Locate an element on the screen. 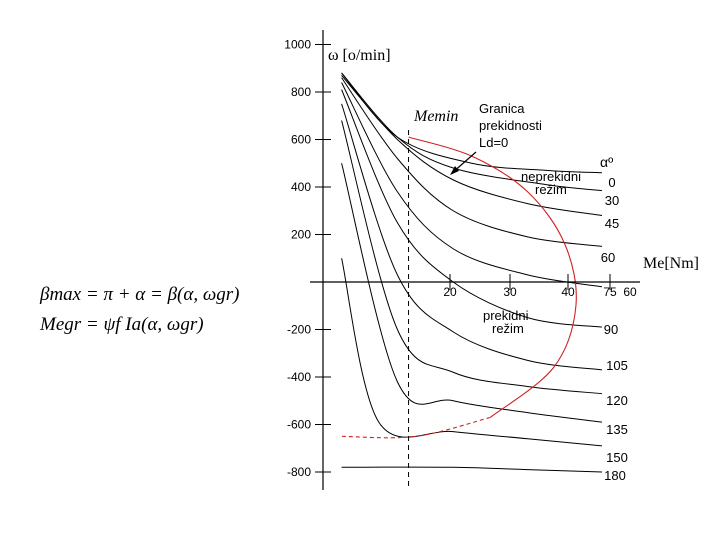  y-tick-label: 600 is located at coordinates (301, 140).